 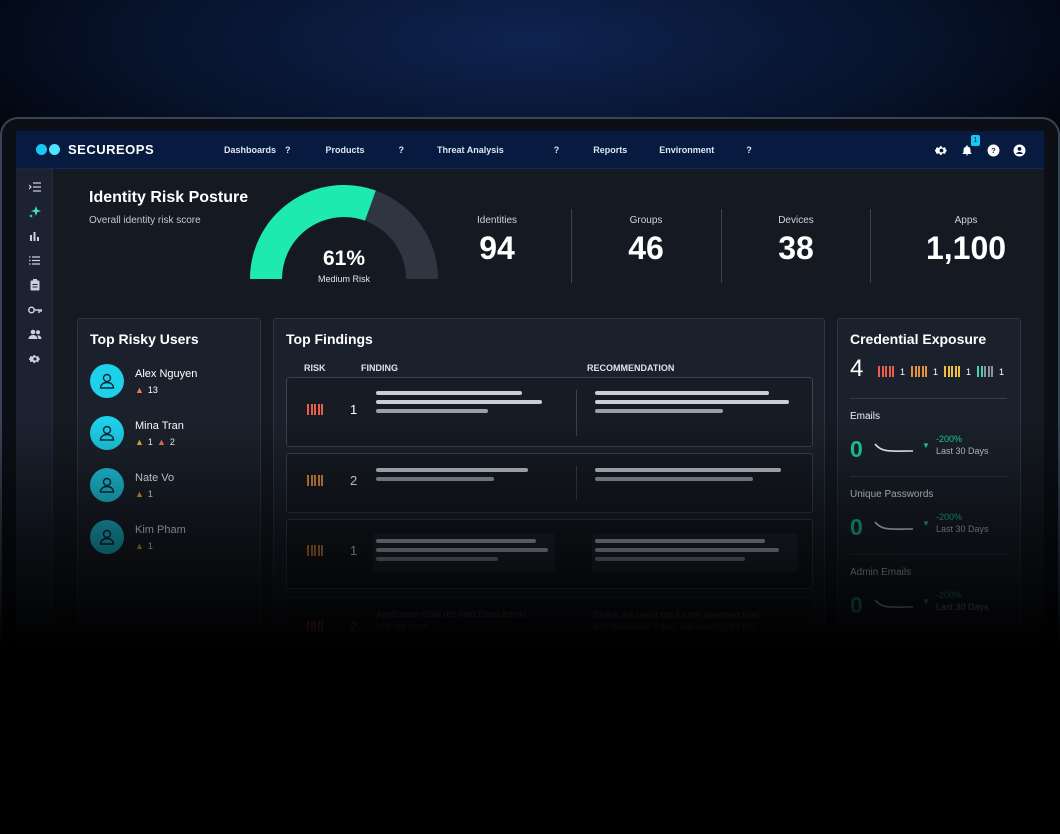 I want to click on finding-risk-rank: 2, so click(x=354, y=626).